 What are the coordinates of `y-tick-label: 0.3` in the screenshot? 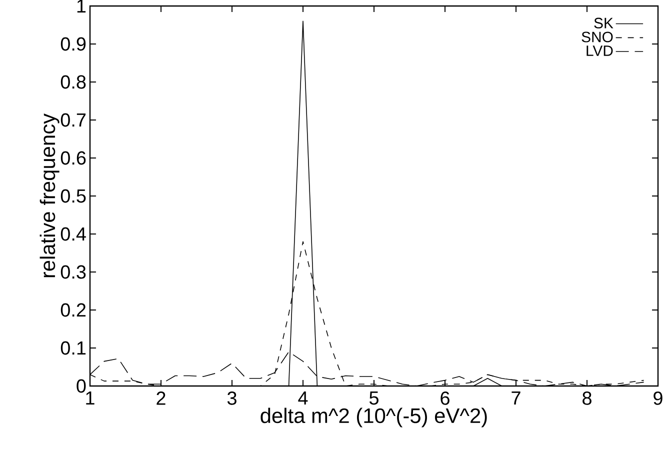 It's located at (73, 272).